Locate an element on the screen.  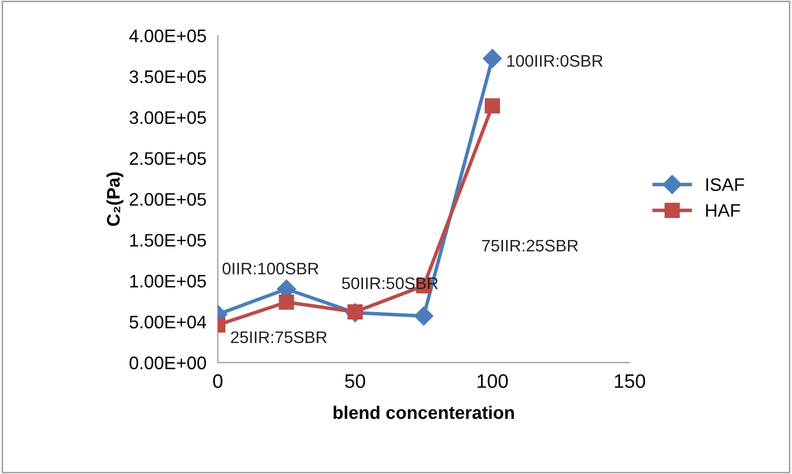
y-tick-label: 5.00E+04 is located at coordinates (168, 322).